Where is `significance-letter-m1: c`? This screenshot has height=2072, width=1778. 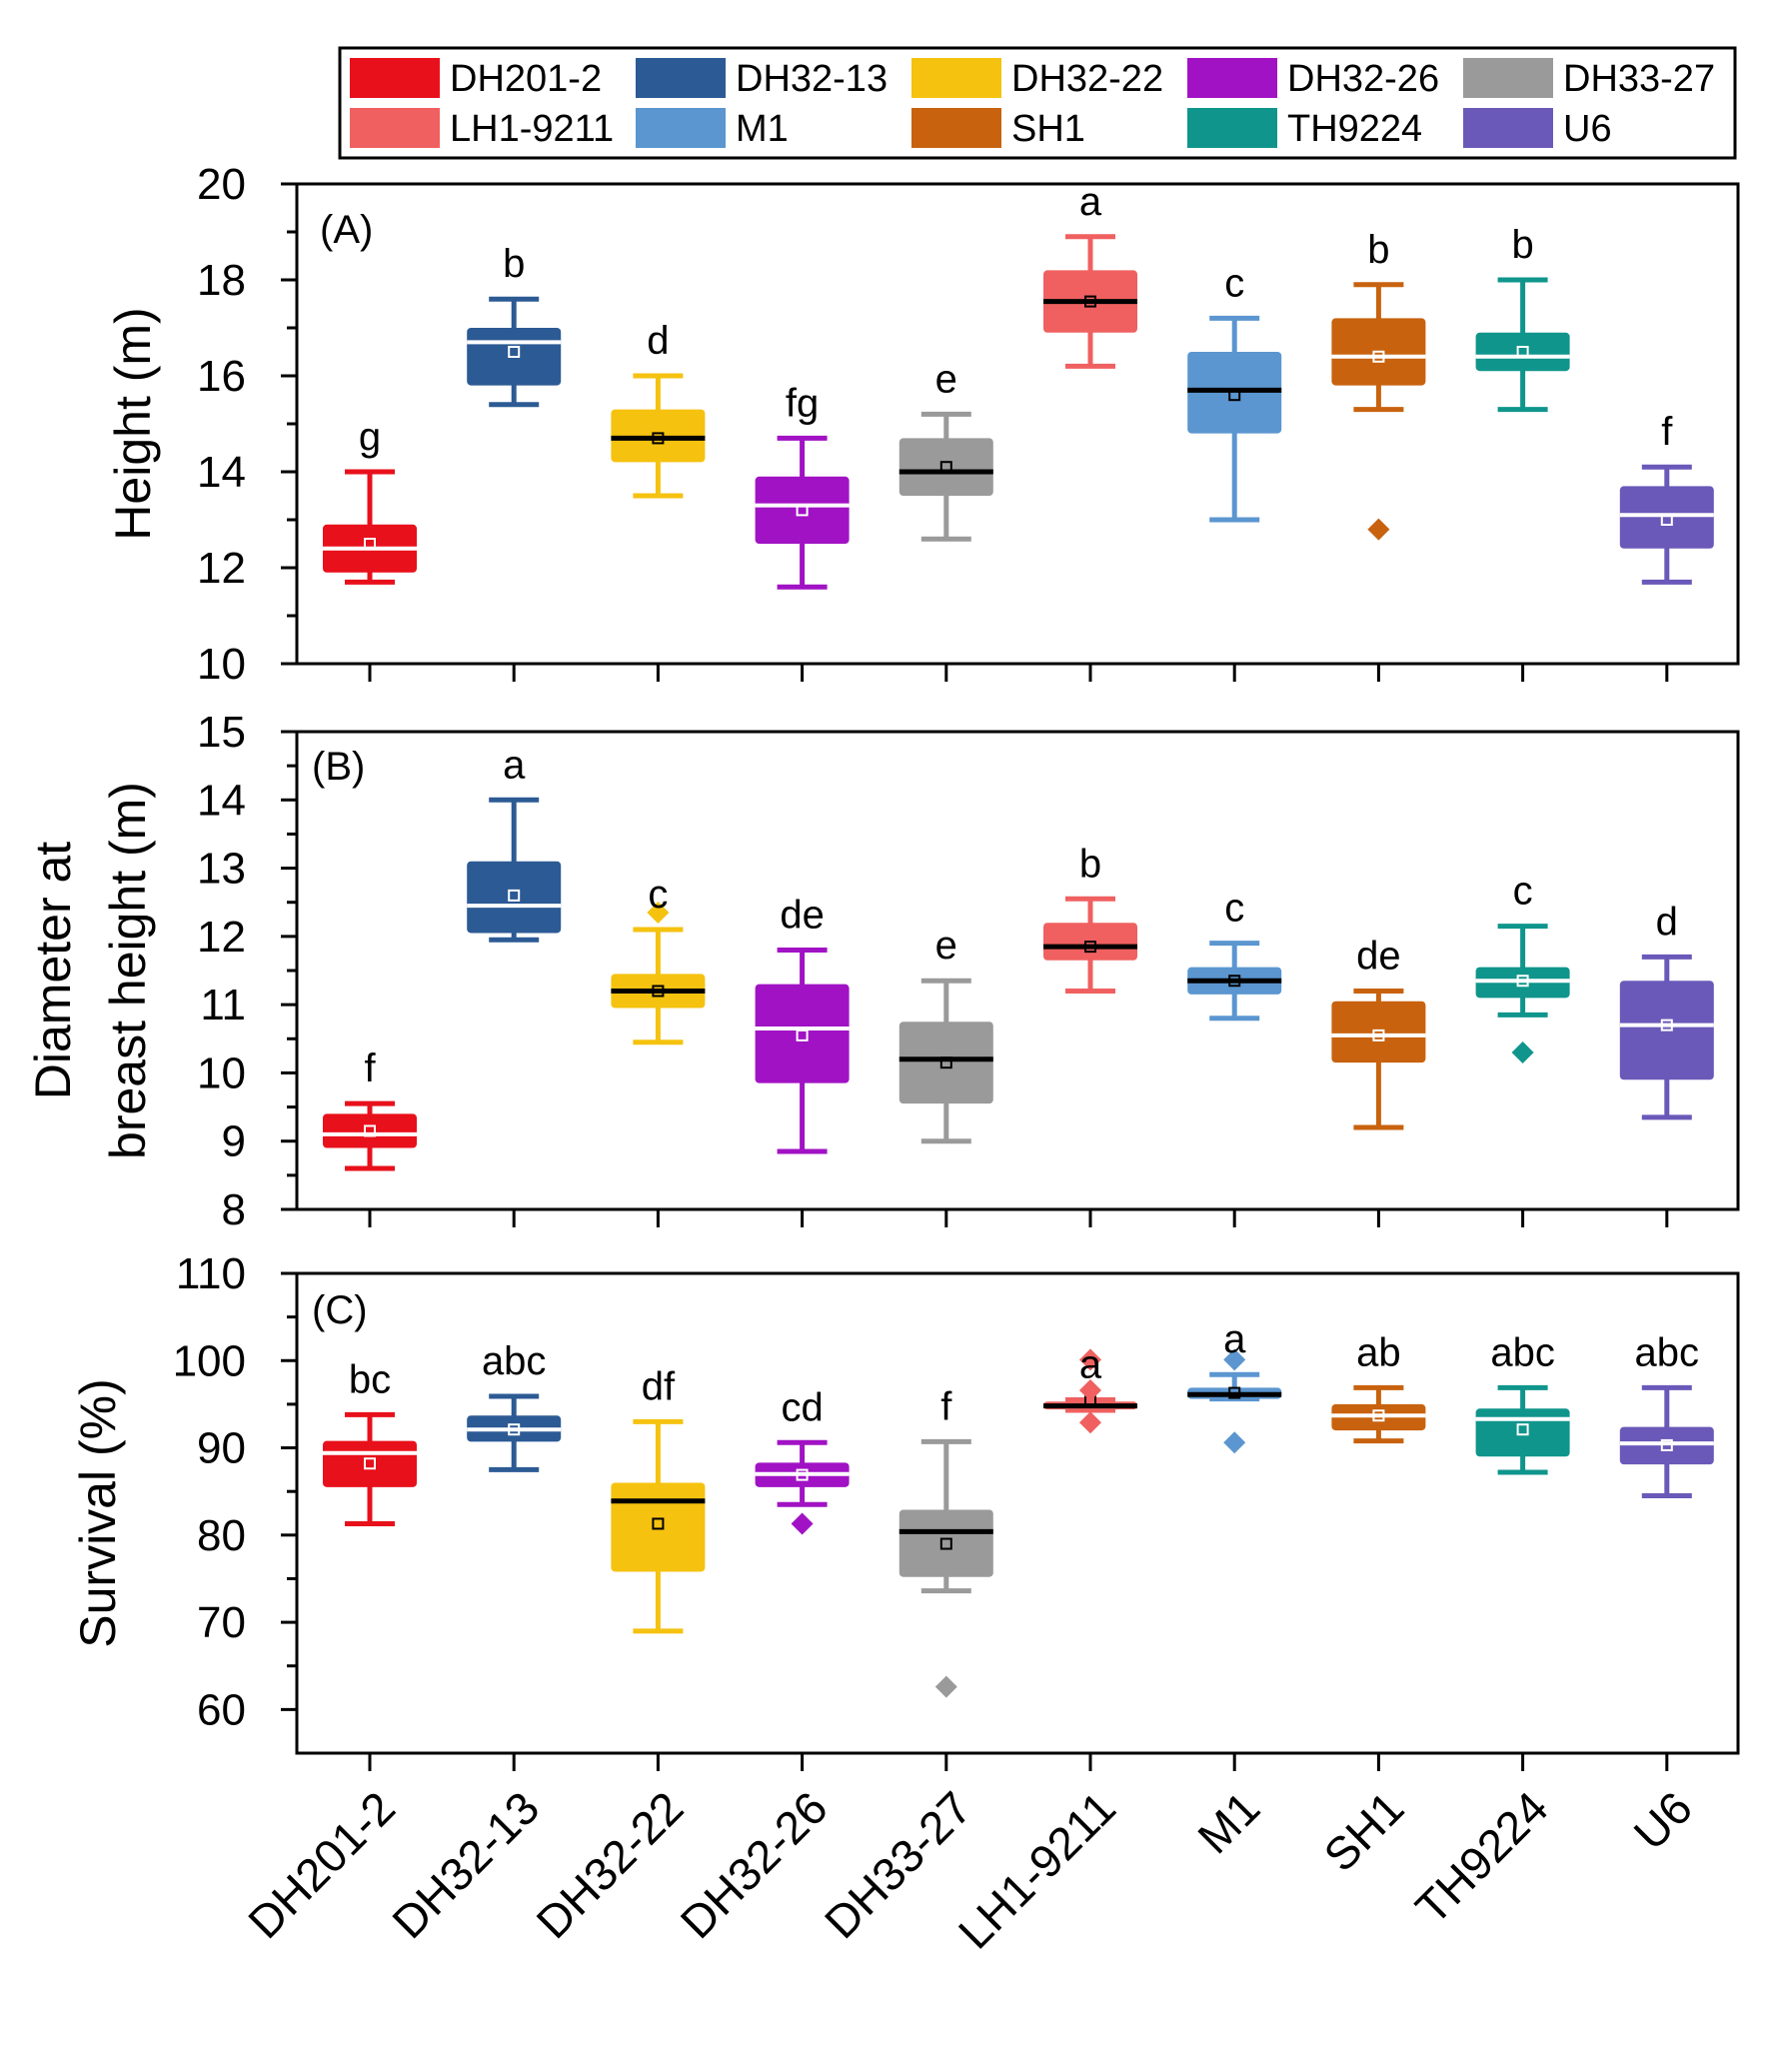 significance-letter-m1: c is located at coordinates (1234, 283).